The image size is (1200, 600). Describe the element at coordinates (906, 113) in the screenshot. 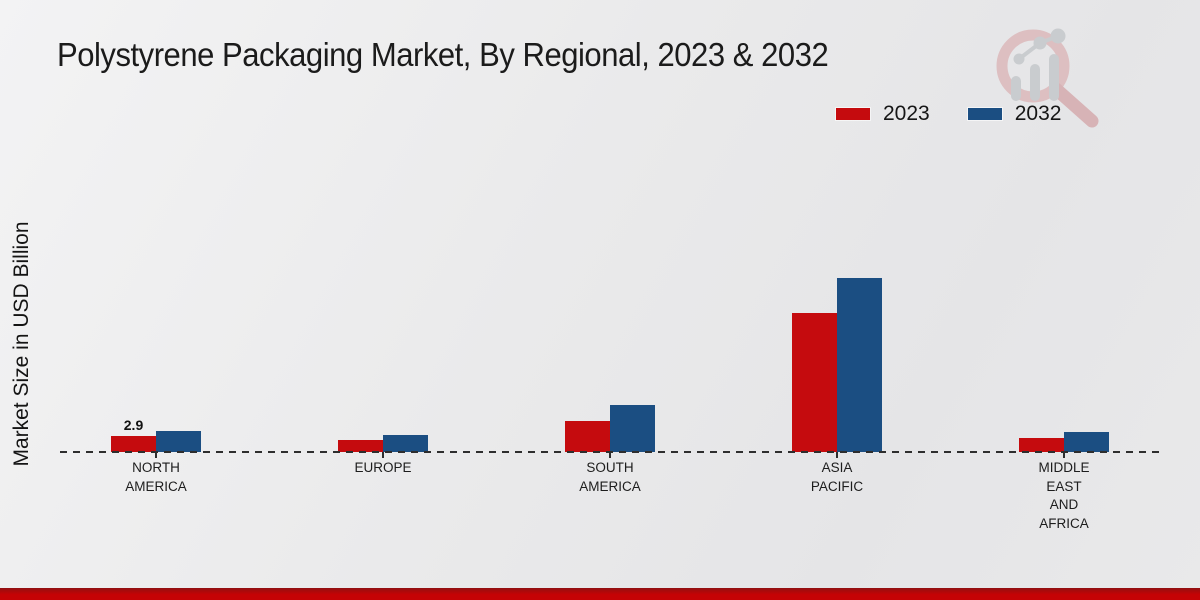

I see `legend-label-2023: 2023` at that location.